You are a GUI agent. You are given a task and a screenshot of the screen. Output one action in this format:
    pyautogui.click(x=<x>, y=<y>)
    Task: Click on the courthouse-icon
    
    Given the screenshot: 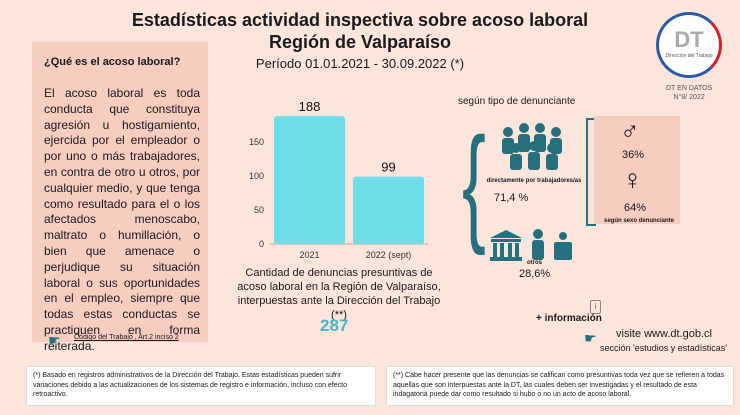 What is the action you would take?
    pyautogui.click(x=531, y=245)
    